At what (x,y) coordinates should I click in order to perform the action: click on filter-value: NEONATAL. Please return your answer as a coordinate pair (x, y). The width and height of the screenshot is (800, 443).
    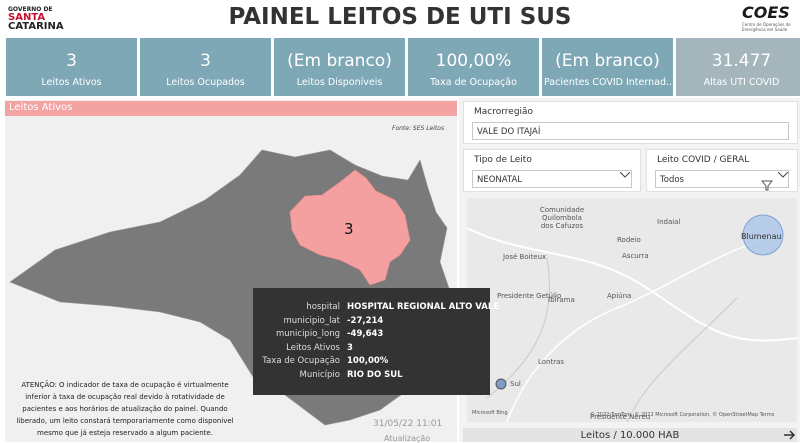
    Looking at the image, I should click on (552, 179).